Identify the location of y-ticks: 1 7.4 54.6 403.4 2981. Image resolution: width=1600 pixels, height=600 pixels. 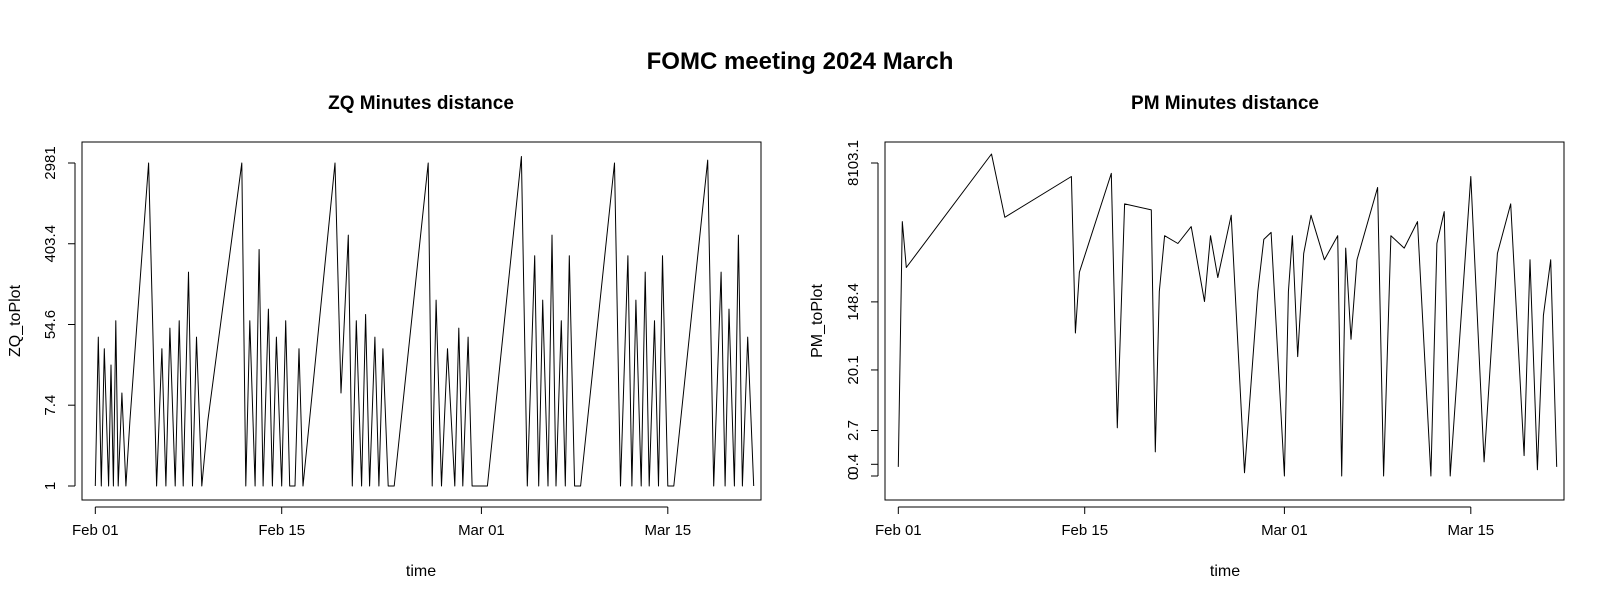
(59, 318).